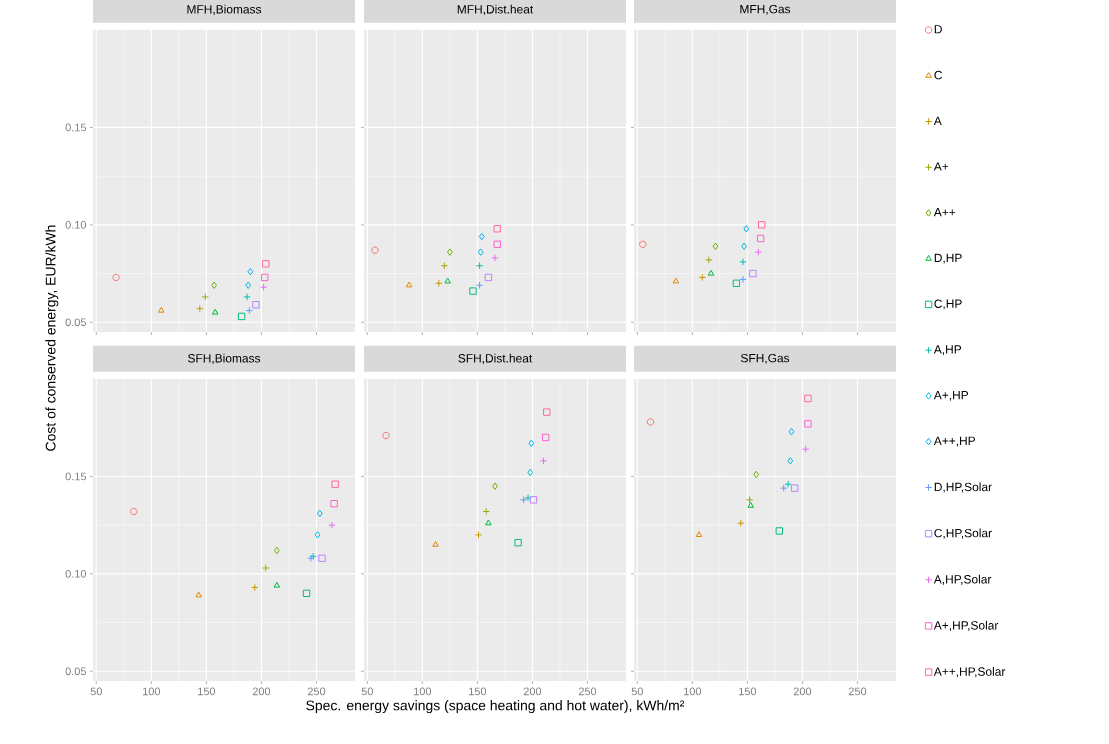  What do you see at coordinates (966, 626) in the screenshot?
I see `legend-label: A+,HP,Solar` at bounding box center [966, 626].